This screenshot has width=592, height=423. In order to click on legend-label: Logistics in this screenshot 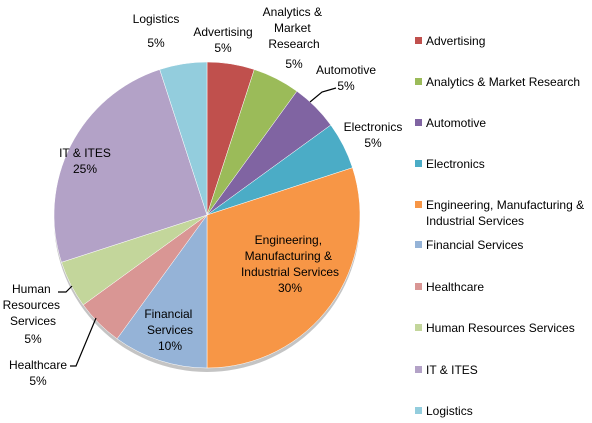, I will do `click(449, 411)`.